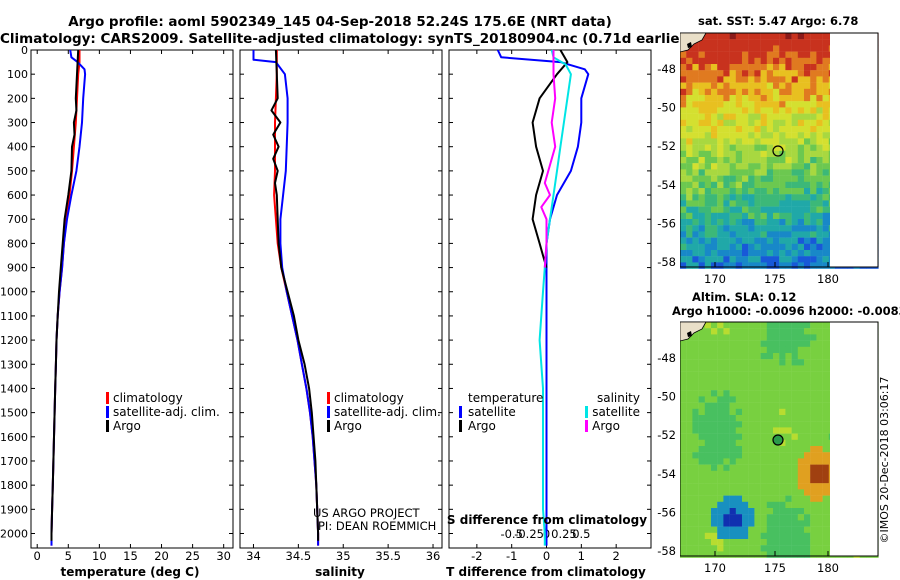  What do you see at coordinates (715, 279) in the screenshot?
I see `map-x-tick-label: 170` at bounding box center [715, 279].